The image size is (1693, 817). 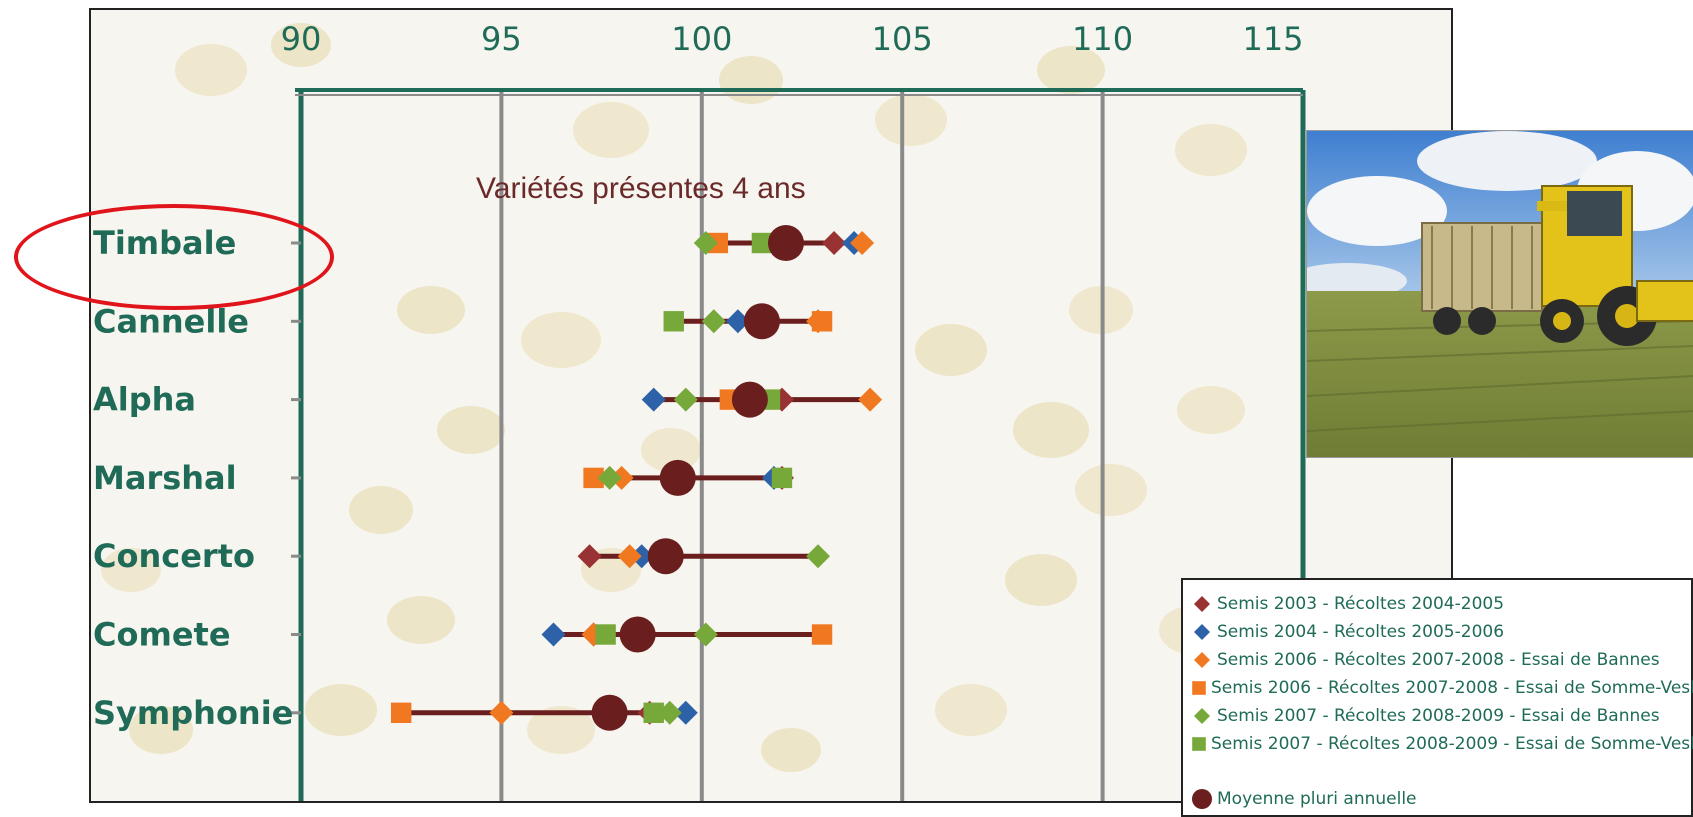 What do you see at coordinates (1361, 632) in the screenshot?
I see `legend-label: Semis 2004 - Récoltes 2005-2006` at bounding box center [1361, 632].